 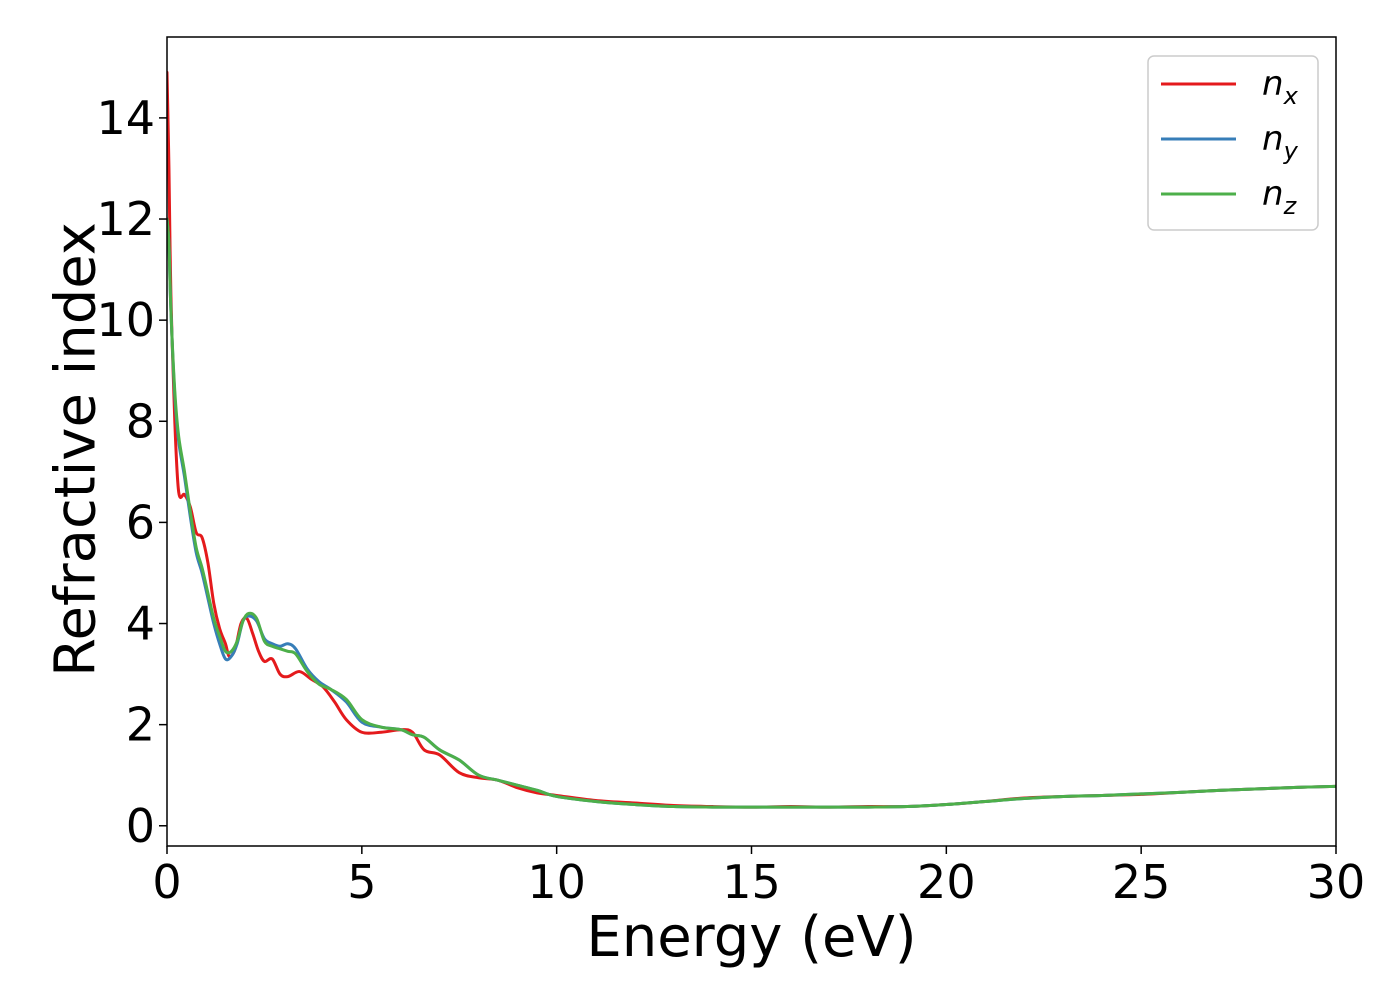 I want to click on legend: nx ny nz, so click(x=1233, y=143).